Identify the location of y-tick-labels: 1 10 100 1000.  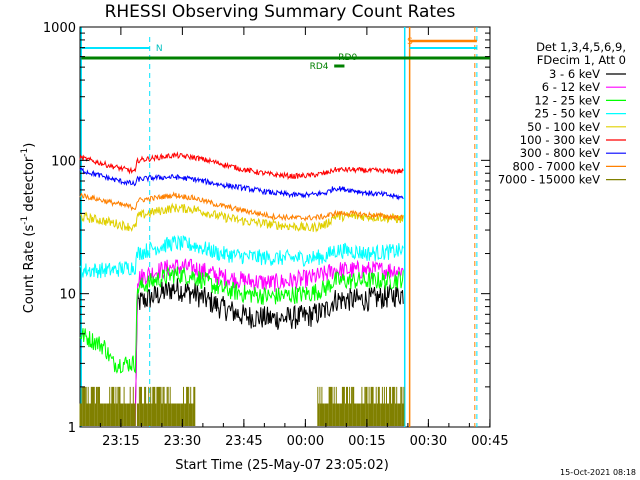
(59, 228).